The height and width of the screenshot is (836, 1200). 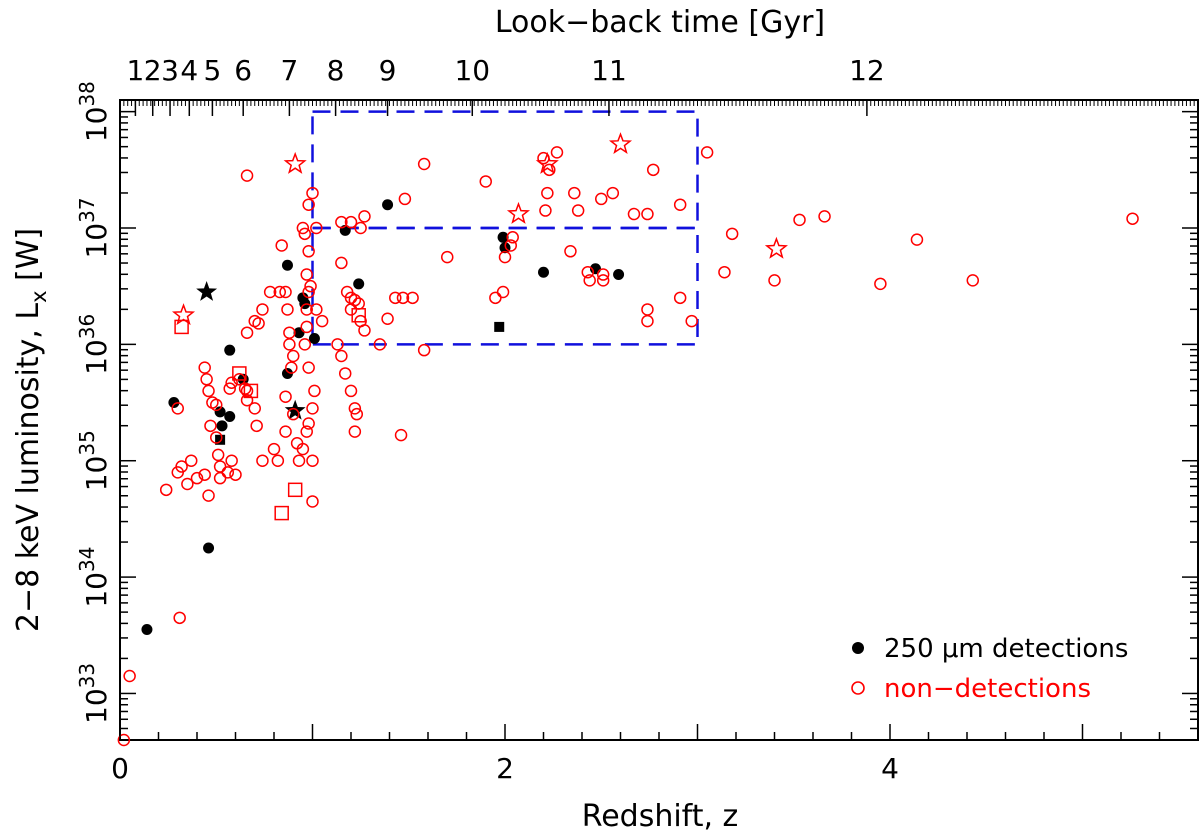 I want to click on top-tick-label: 11, so click(x=609, y=70).